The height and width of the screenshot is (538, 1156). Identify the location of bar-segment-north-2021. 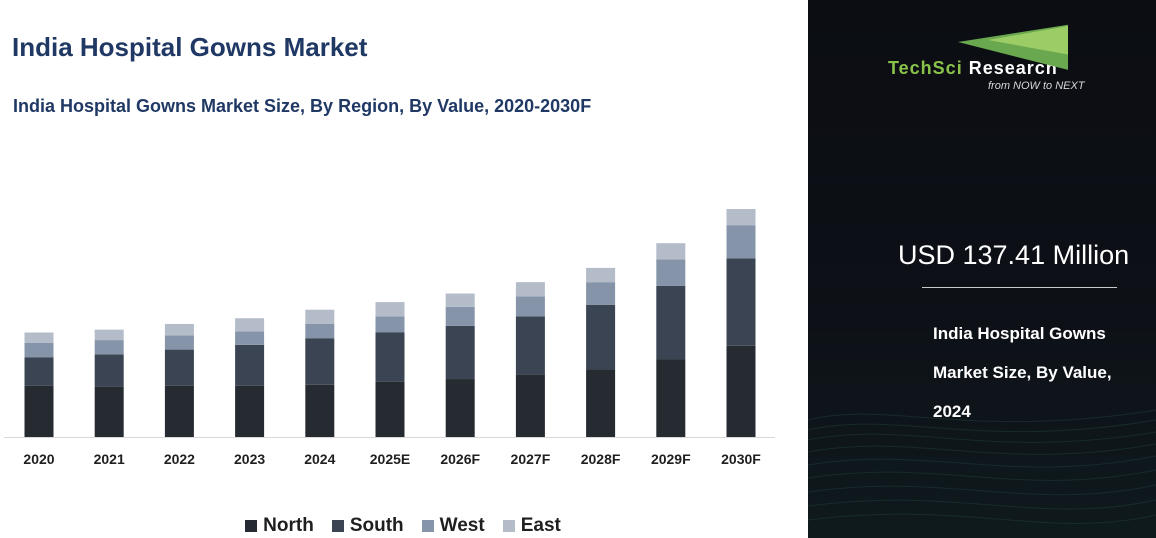
(109, 411).